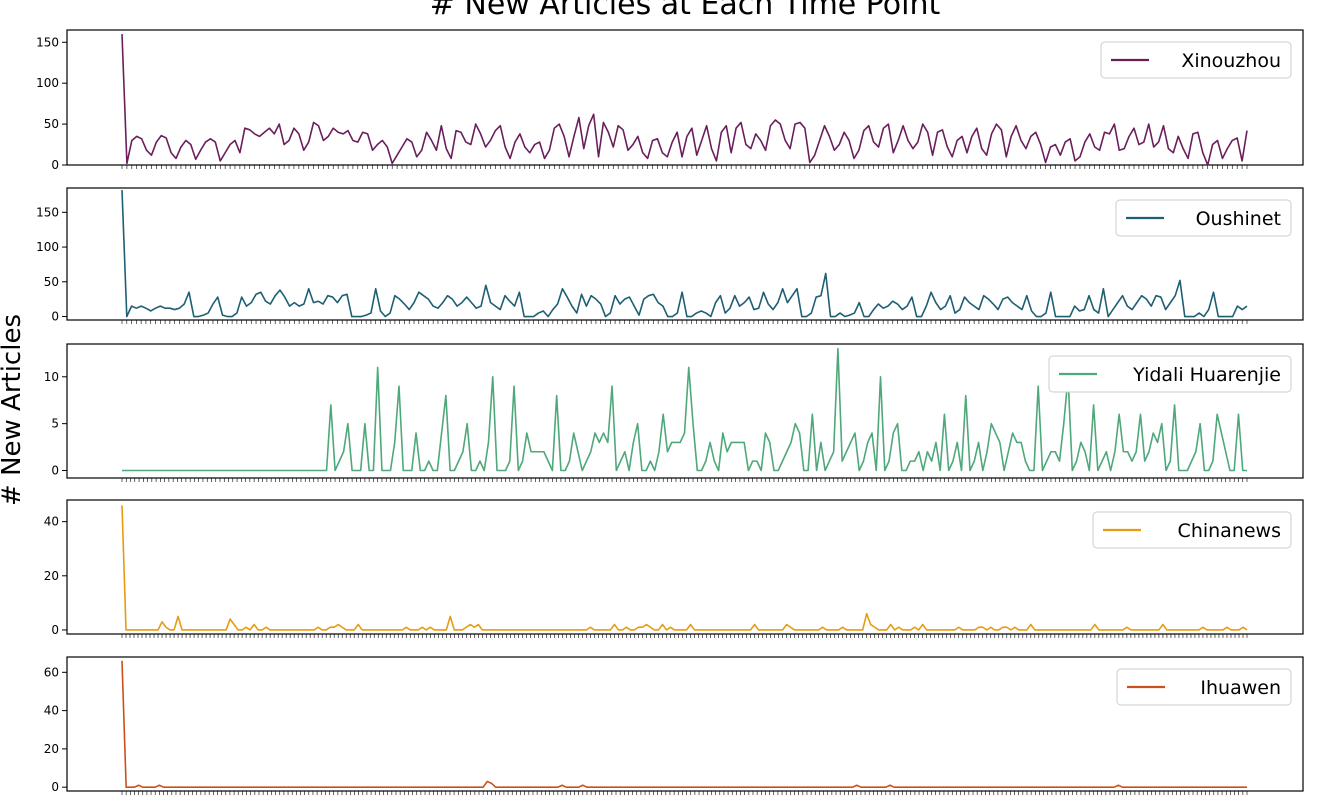 This screenshot has width=1320, height=809. Describe the element at coordinates (51, 672) in the screenshot. I see `y-tick-label: 60` at that location.